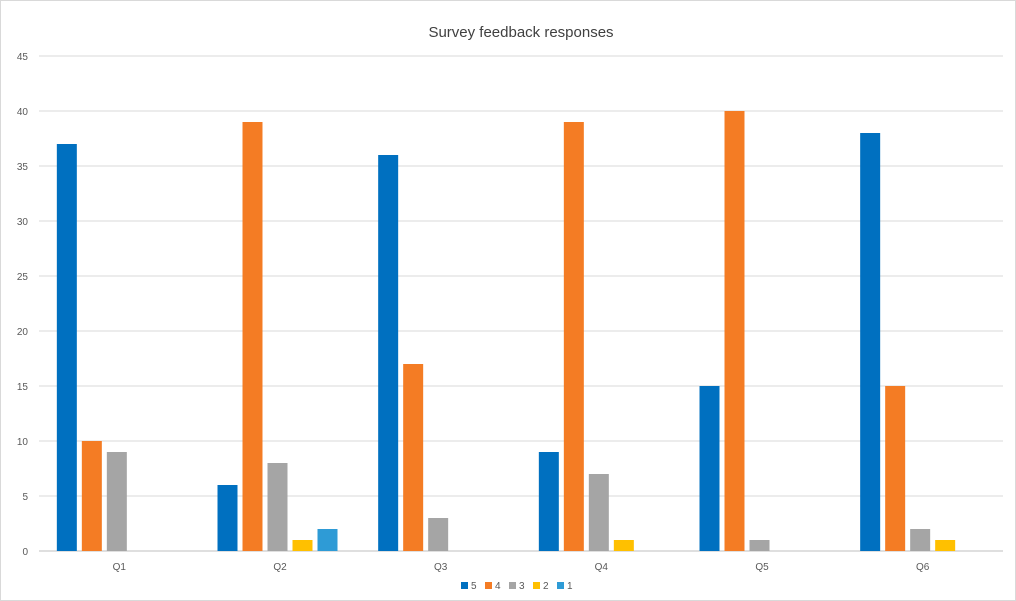 This screenshot has width=1016, height=601. I want to click on x-tick-label: Q3, so click(441, 567).